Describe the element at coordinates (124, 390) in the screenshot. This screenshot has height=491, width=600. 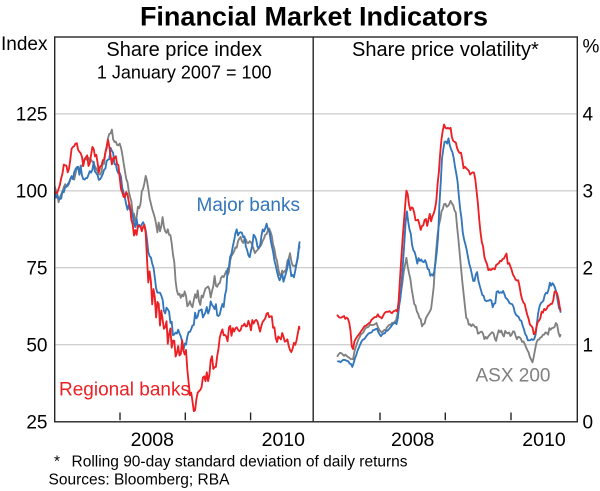
I see `svg-text: Regional banks` at that location.